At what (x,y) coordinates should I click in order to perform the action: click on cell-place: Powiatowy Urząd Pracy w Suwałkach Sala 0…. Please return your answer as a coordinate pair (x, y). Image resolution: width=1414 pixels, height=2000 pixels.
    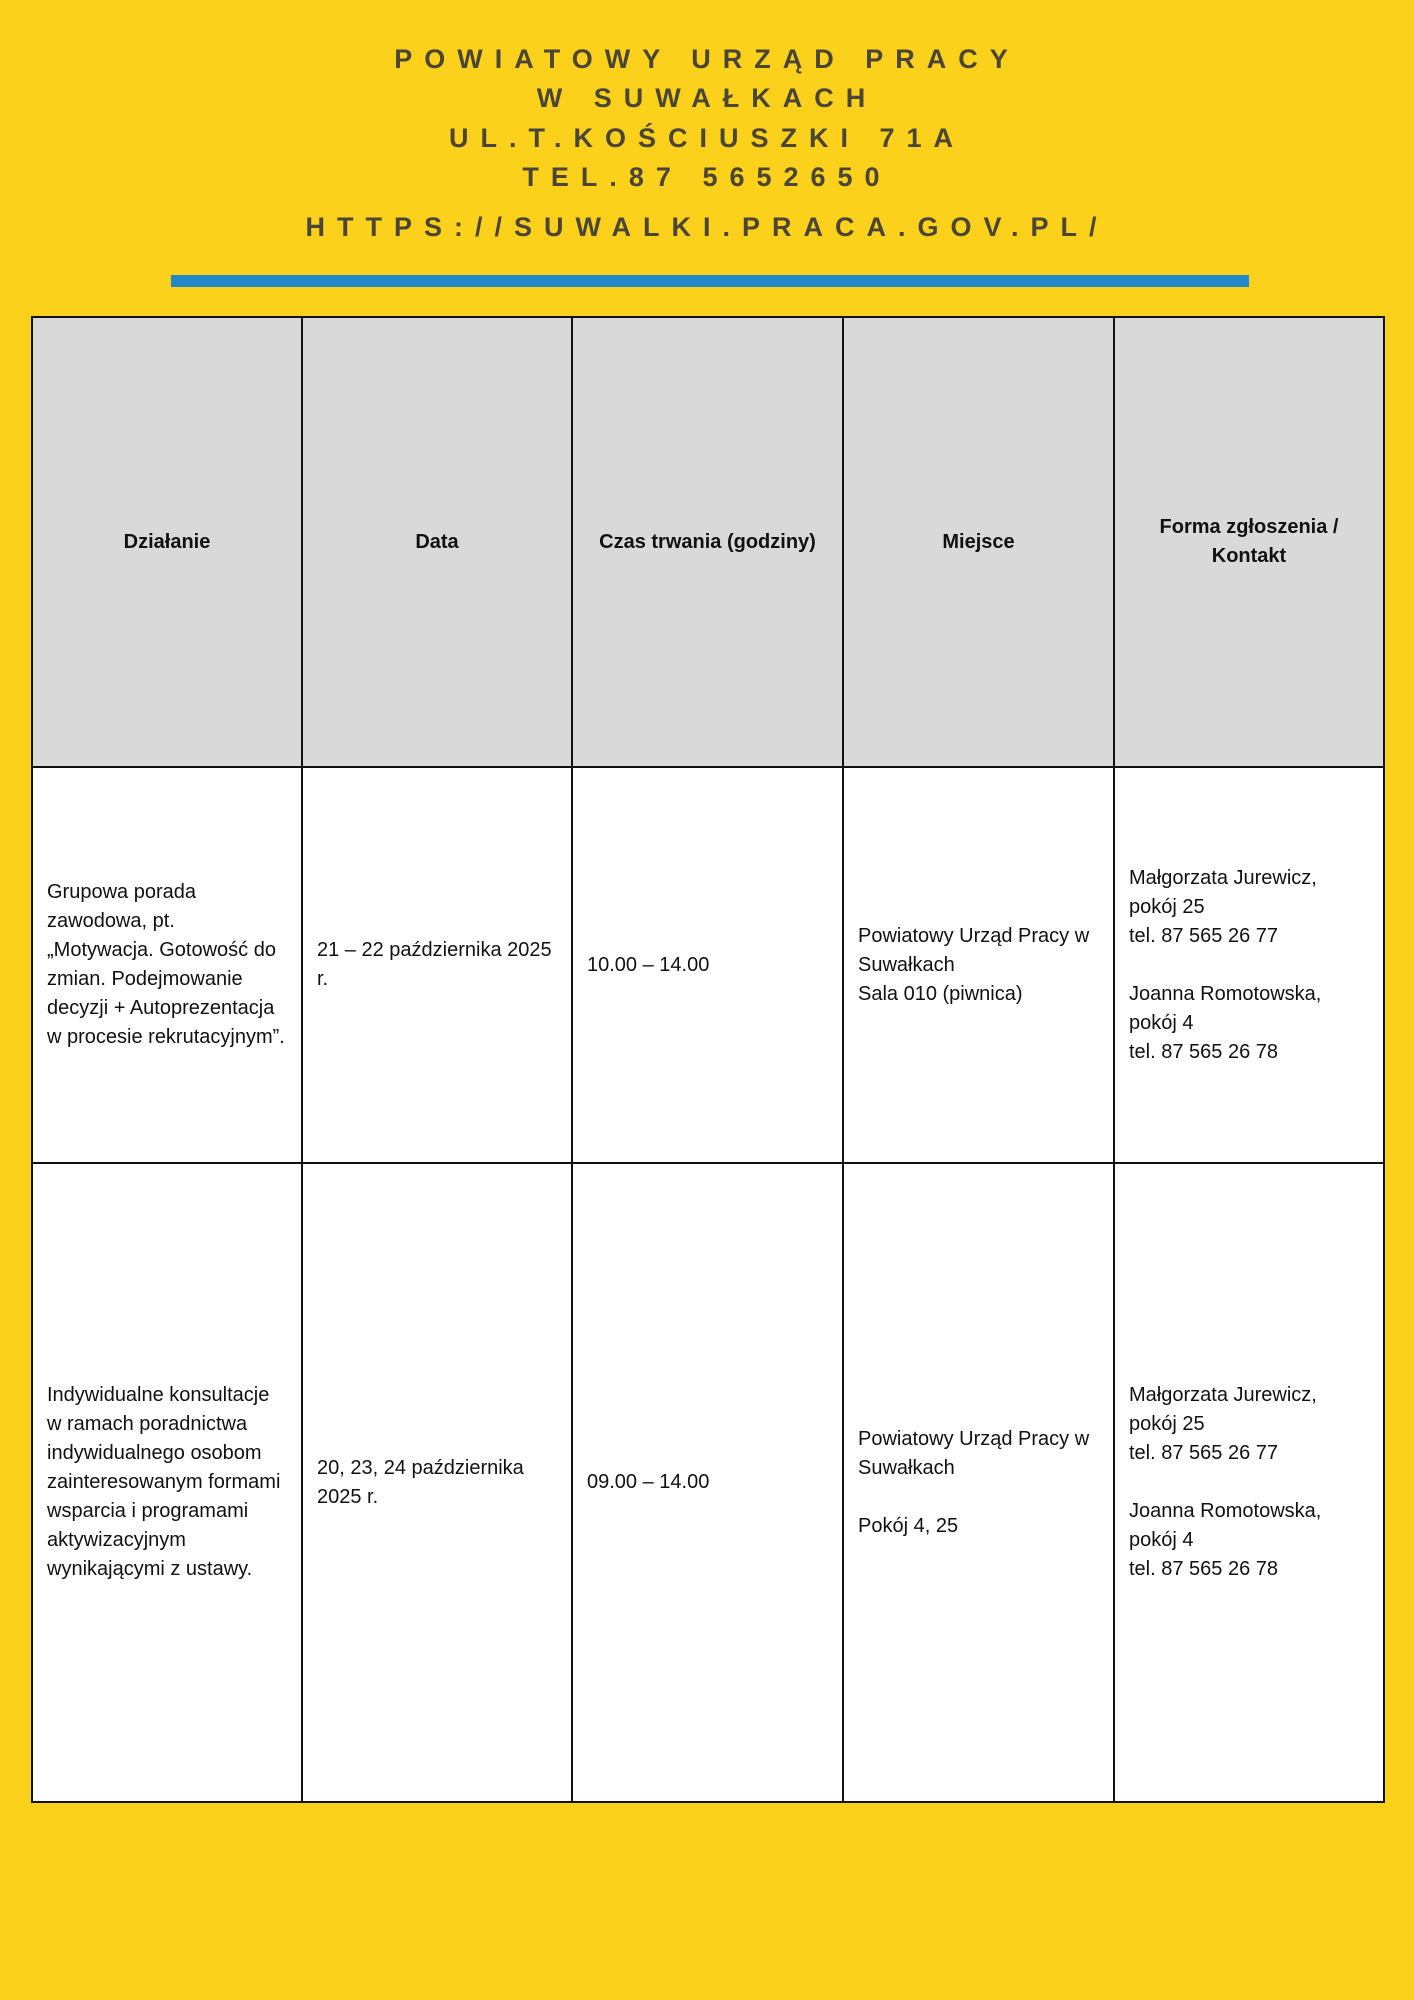
    Looking at the image, I should click on (978, 965).